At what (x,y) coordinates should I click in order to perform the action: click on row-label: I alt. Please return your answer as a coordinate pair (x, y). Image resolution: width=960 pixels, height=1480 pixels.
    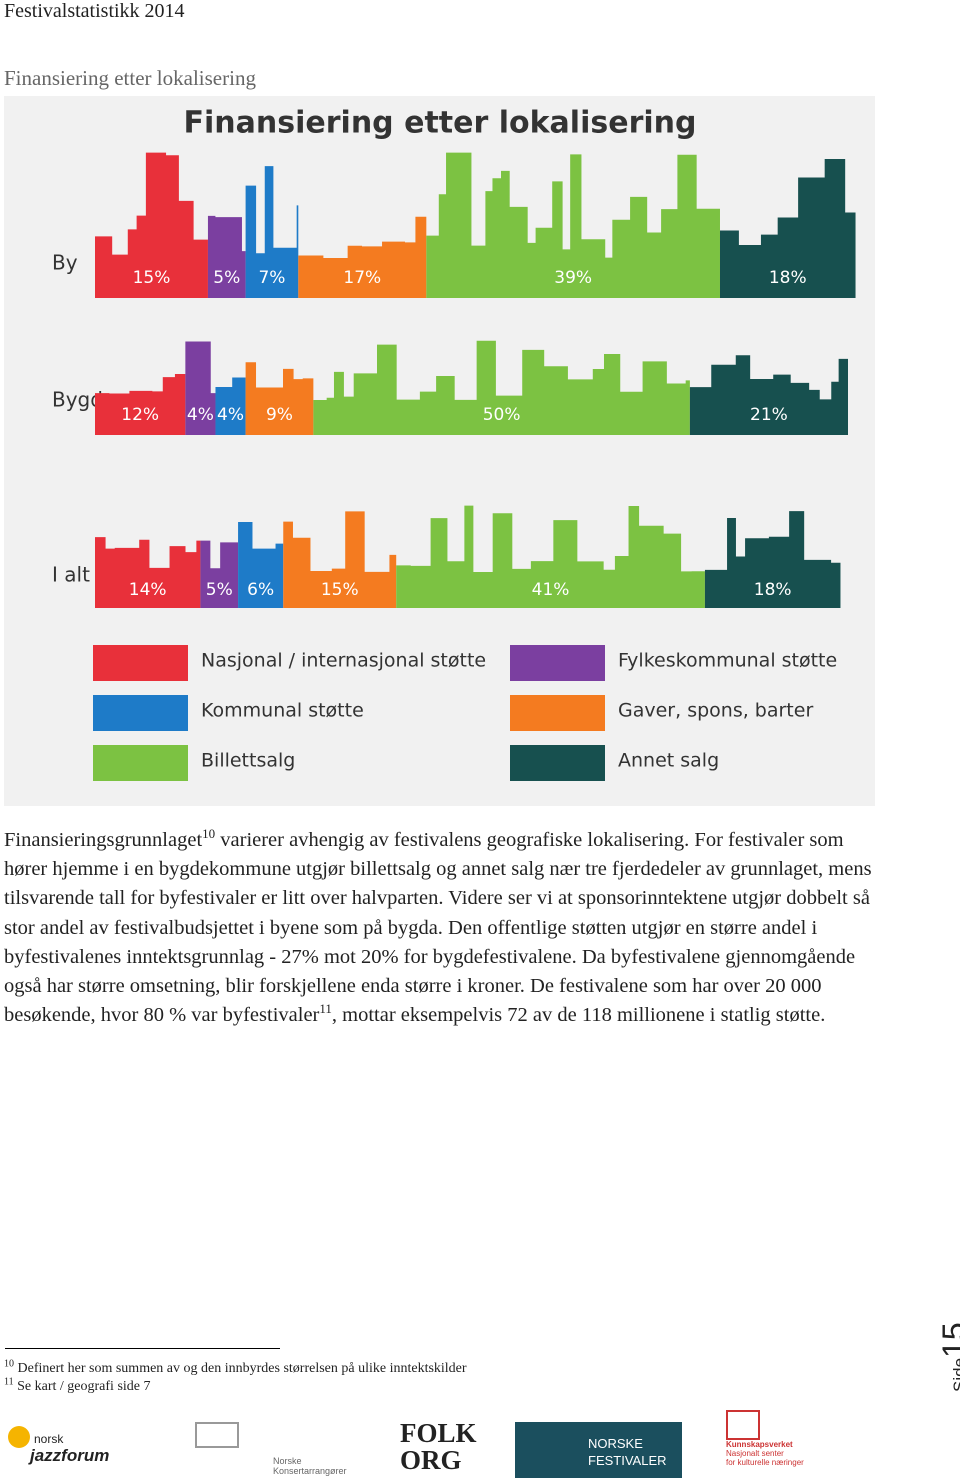
    Looking at the image, I should click on (71, 575).